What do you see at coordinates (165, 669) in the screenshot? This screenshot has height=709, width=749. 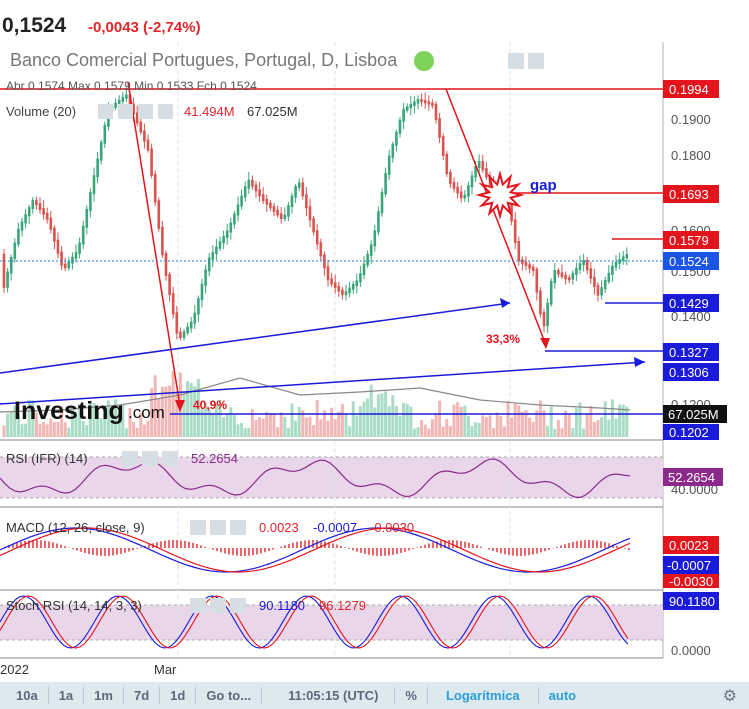 I see `time-axis-mar: Mar` at bounding box center [165, 669].